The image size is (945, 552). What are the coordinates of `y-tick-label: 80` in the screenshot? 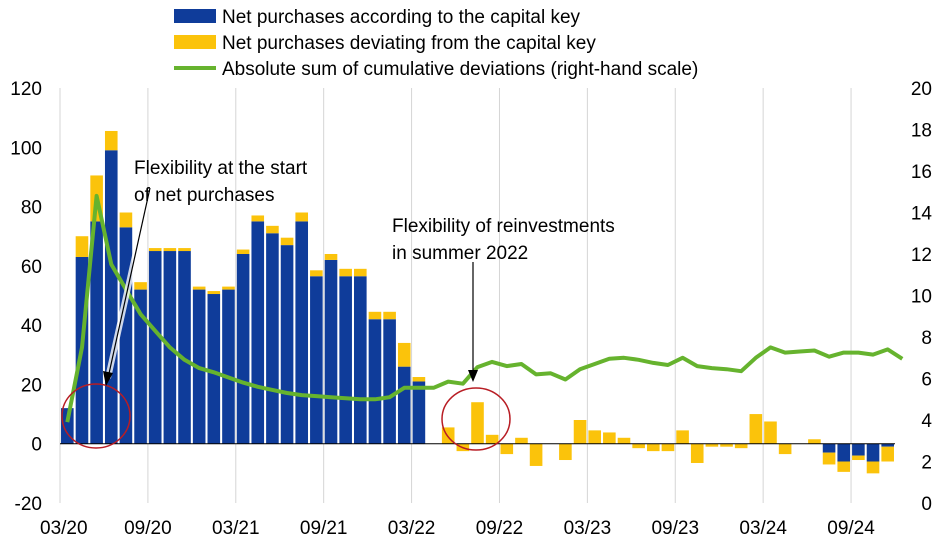 It's located at (31, 208).